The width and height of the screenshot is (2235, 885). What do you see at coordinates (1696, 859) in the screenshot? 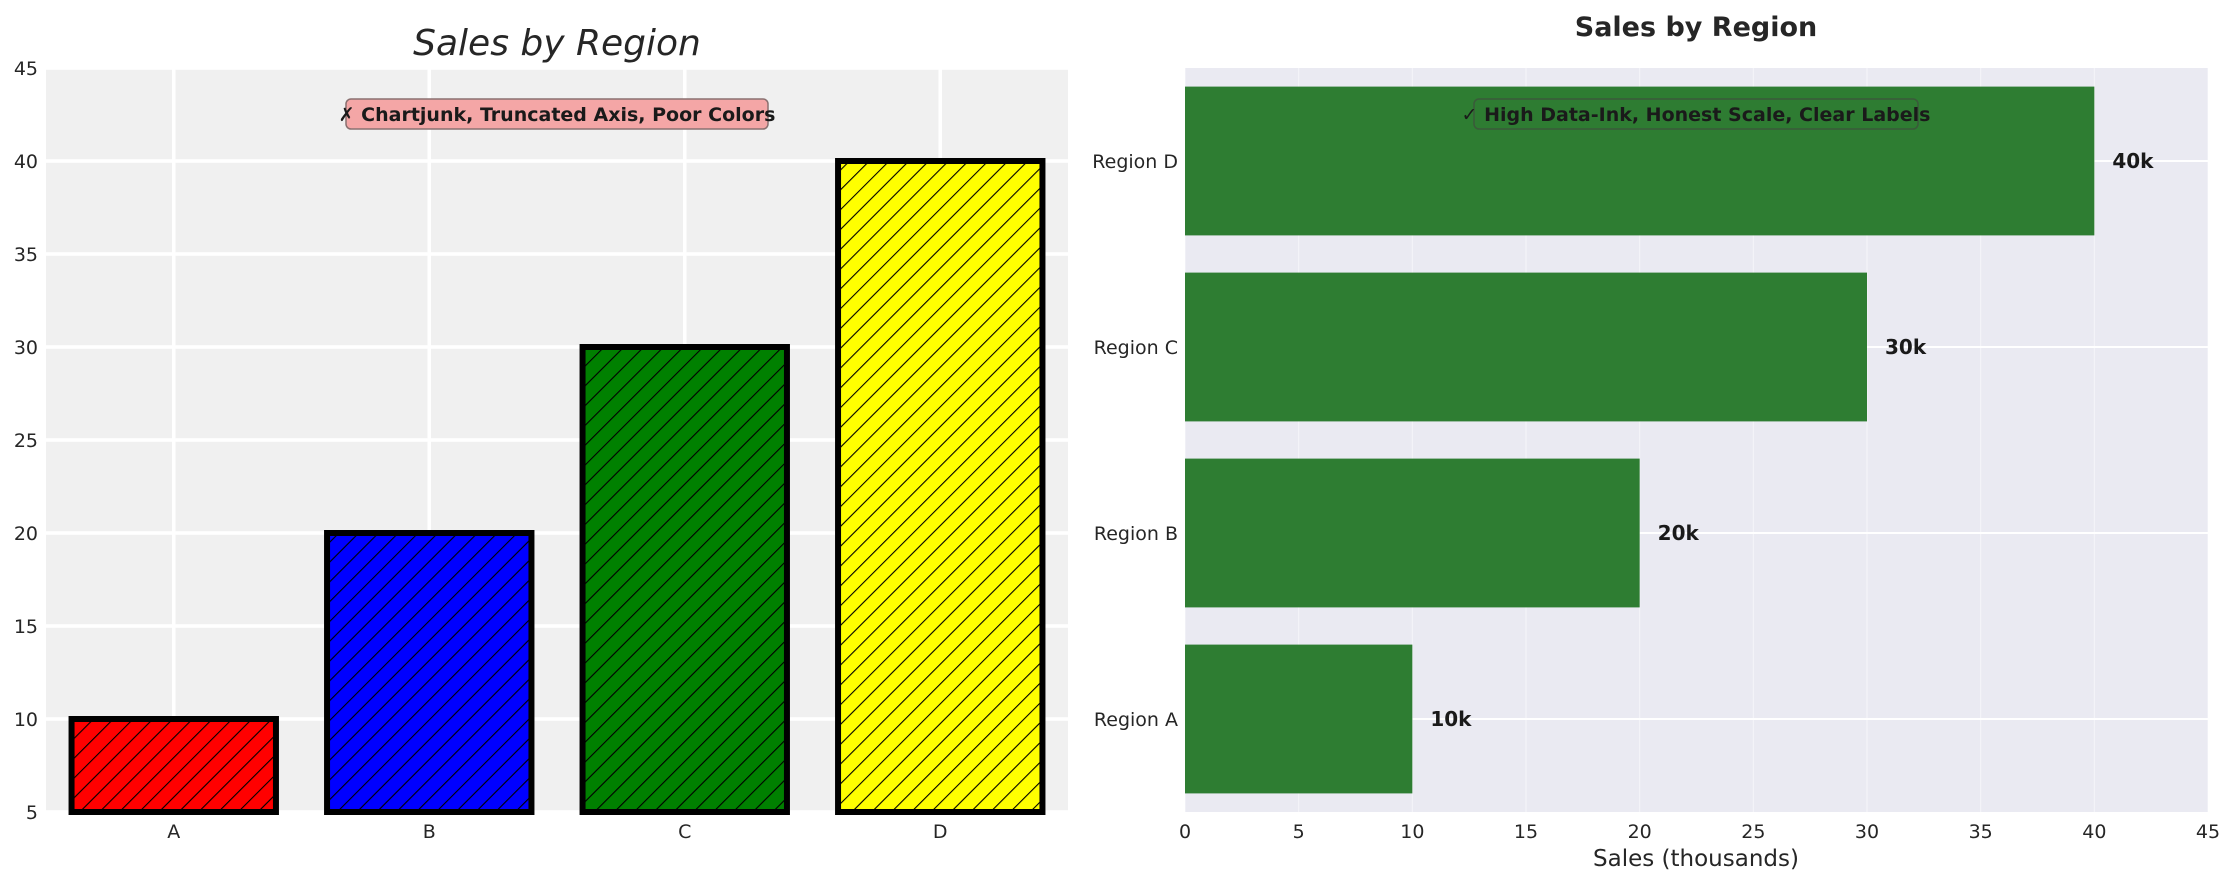
I see `right-x-axis-label: Sales (thousands)` at bounding box center [1696, 859].